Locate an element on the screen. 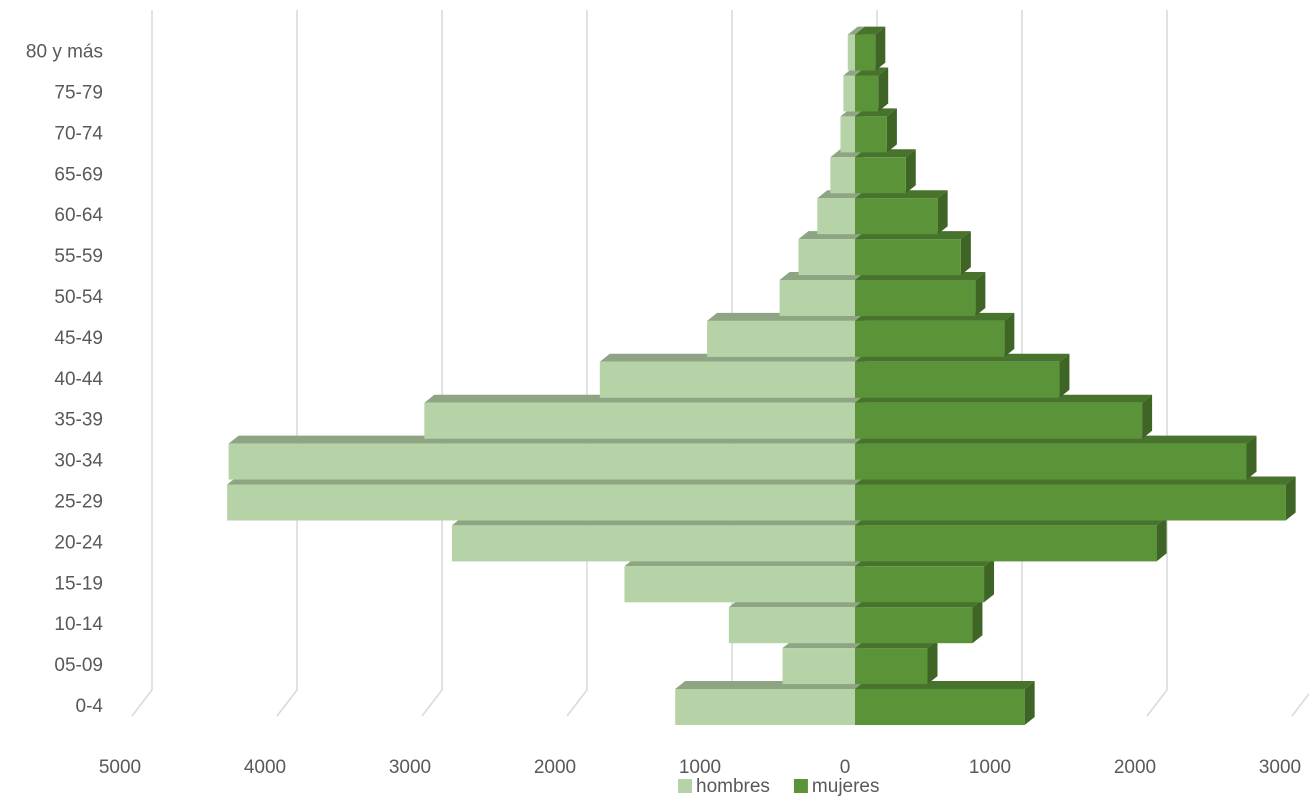 This screenshot has width=1309, height=801. x-tick-label: 3000 is located at coordinates (1280, 767).